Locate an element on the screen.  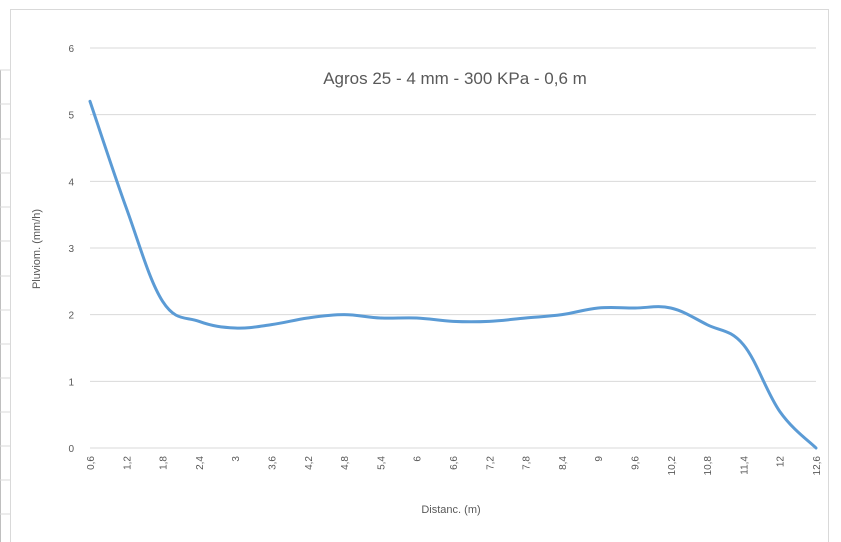
x-tick-label: 7,2 is located at coordinates (490, 463).